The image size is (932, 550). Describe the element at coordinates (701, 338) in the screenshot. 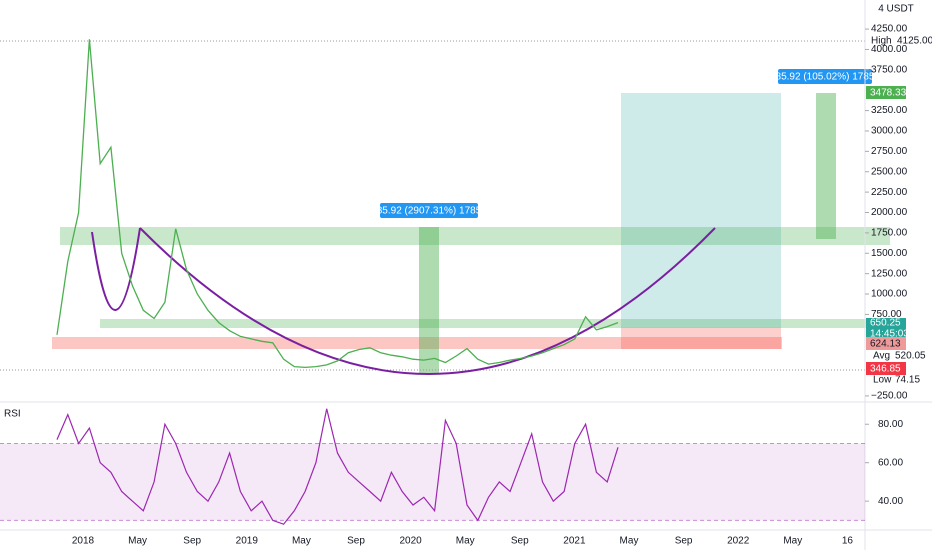

I see `stop-box` at that location.